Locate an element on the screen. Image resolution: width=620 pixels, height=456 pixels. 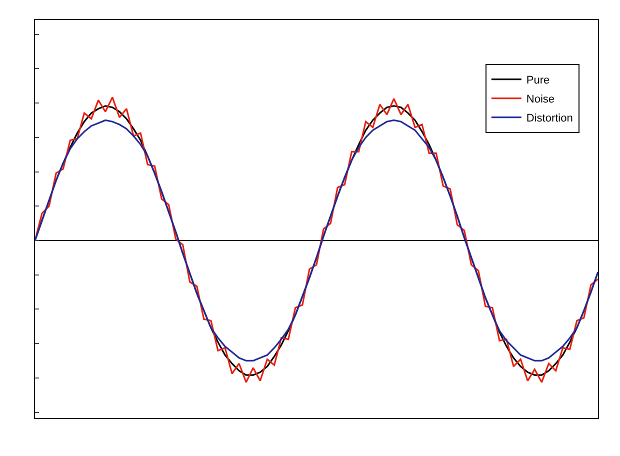
legend-label: Noise is located at coordinates (540, 100).